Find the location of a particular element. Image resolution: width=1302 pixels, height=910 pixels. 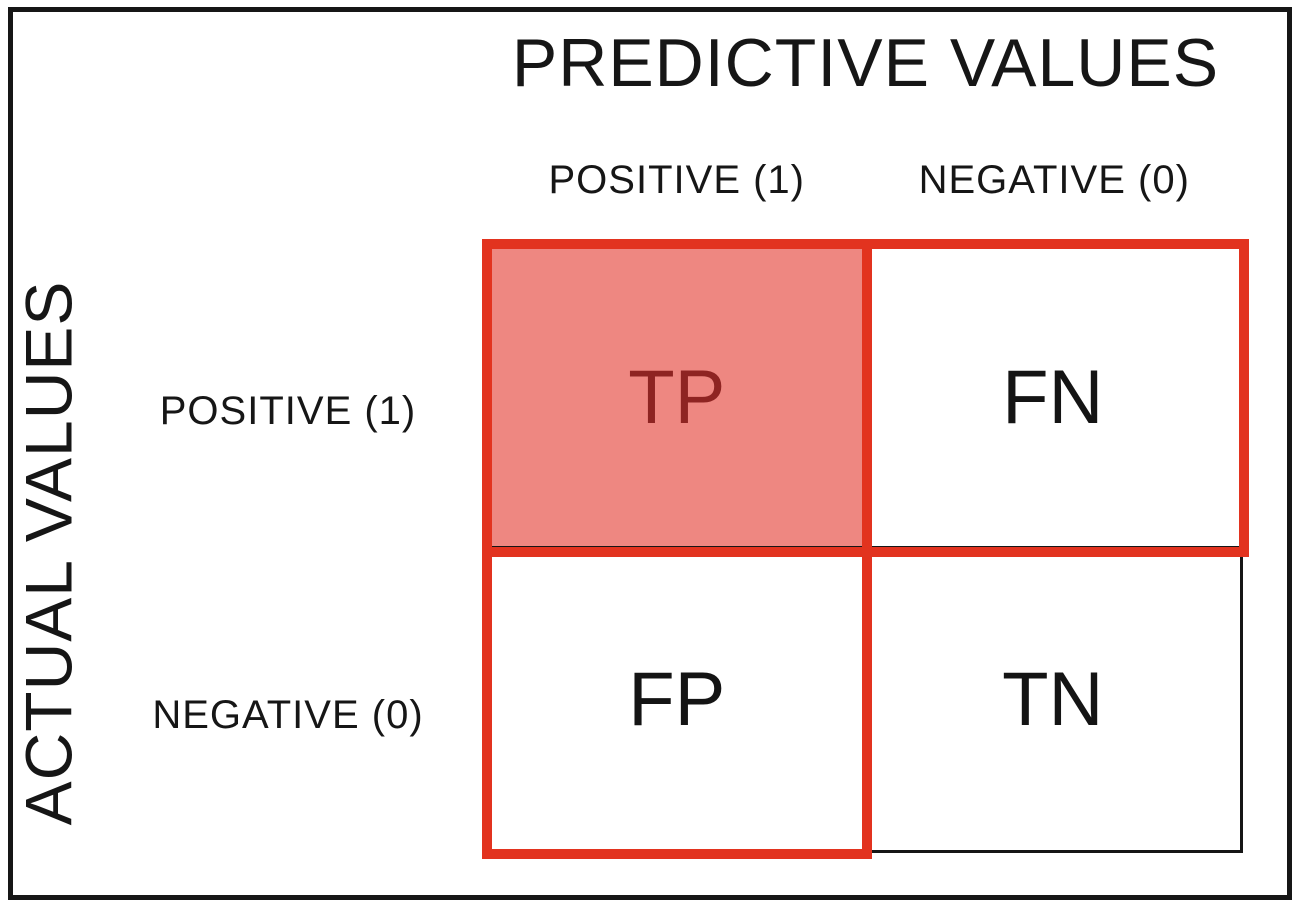

actual-values-axis-label: ACTUAL VALUES is located at coordinates (48, 552).